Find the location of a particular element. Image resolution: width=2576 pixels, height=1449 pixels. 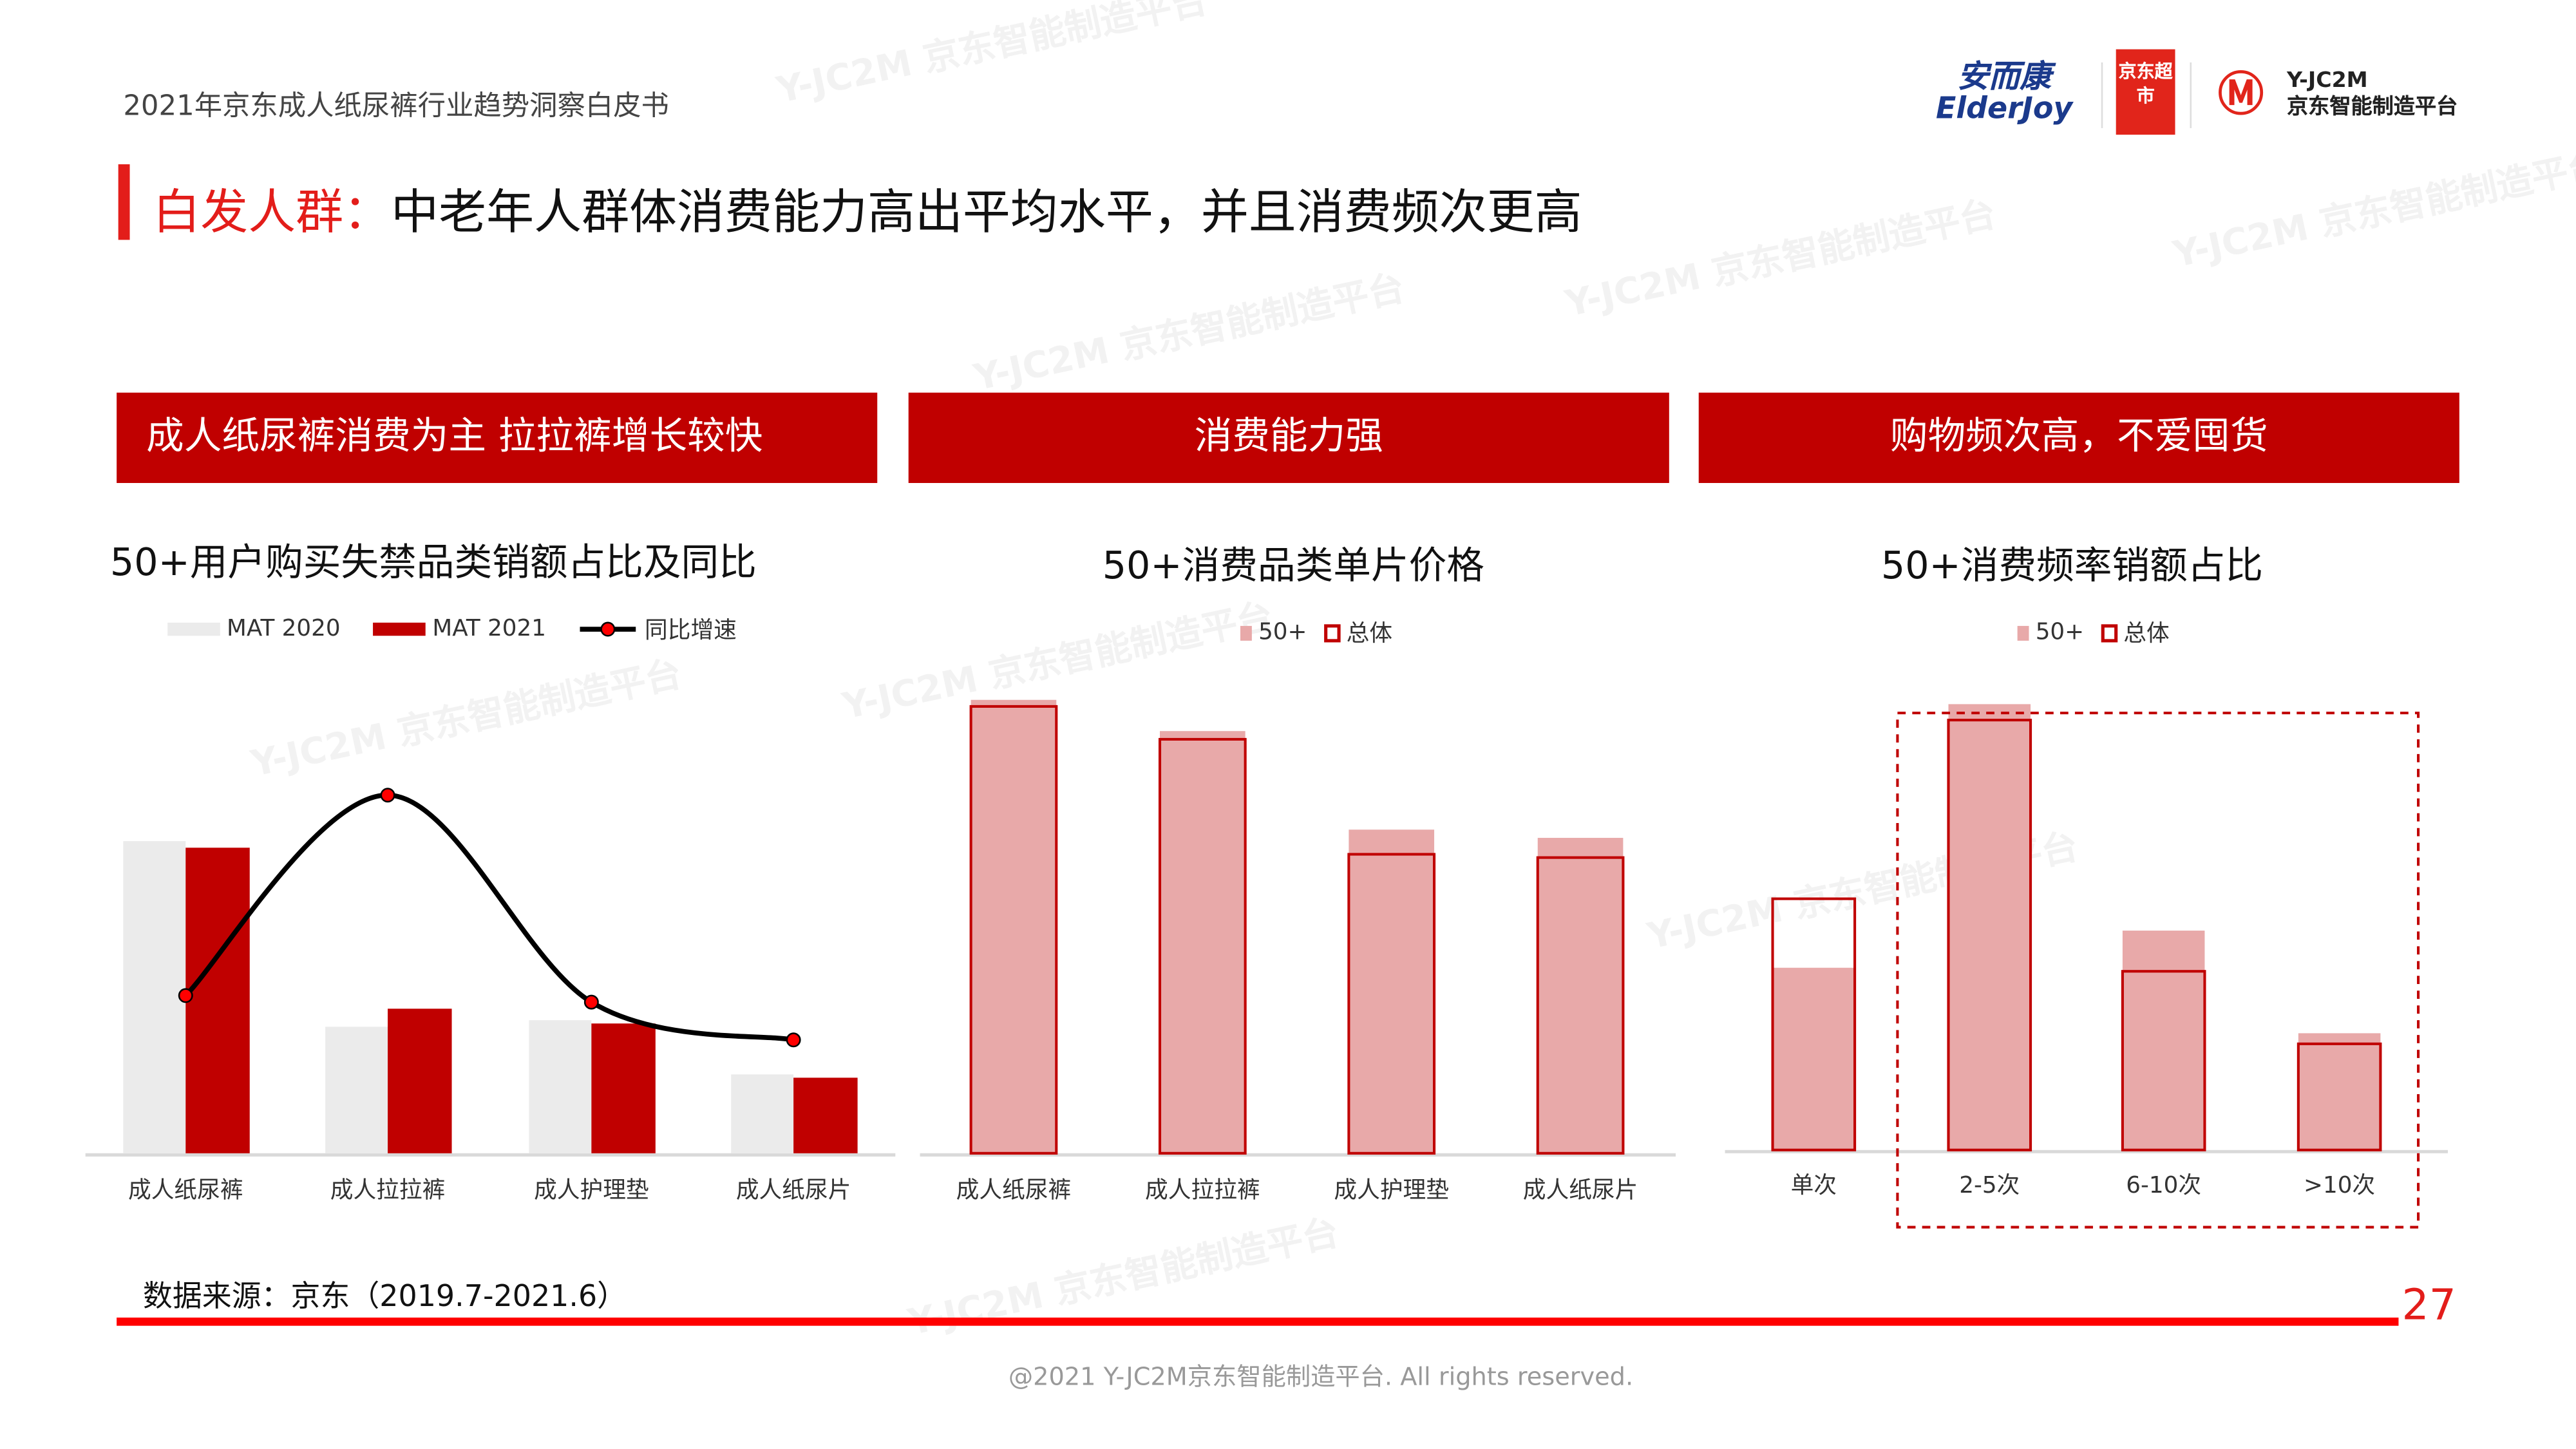

banner-2: 消费能力强 is located at coordinates (1288, 437).